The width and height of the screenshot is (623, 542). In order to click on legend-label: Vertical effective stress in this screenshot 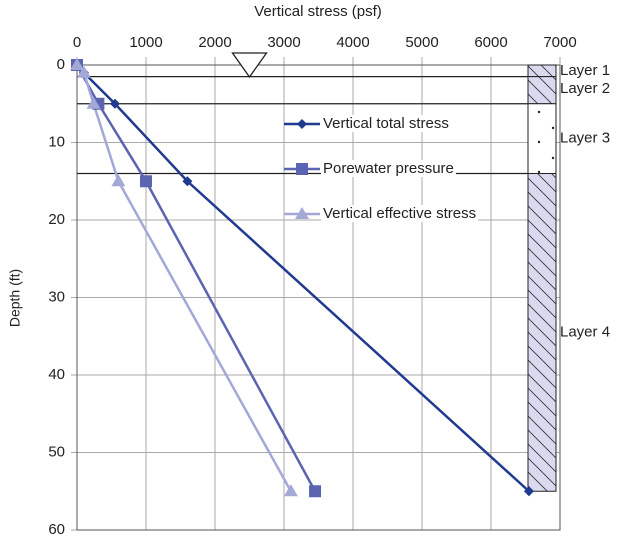, I will do `click(399, 213)`.